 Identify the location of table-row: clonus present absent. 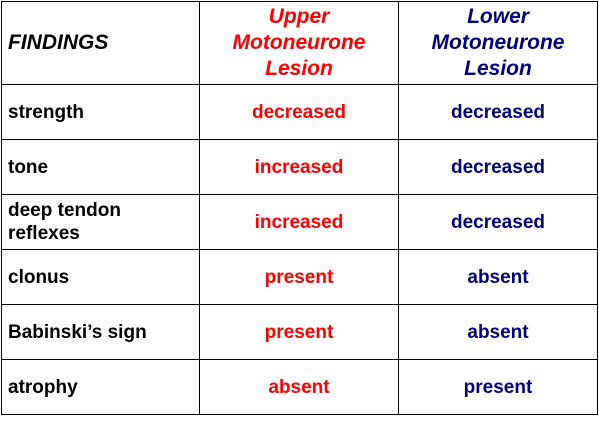
(299, 277).